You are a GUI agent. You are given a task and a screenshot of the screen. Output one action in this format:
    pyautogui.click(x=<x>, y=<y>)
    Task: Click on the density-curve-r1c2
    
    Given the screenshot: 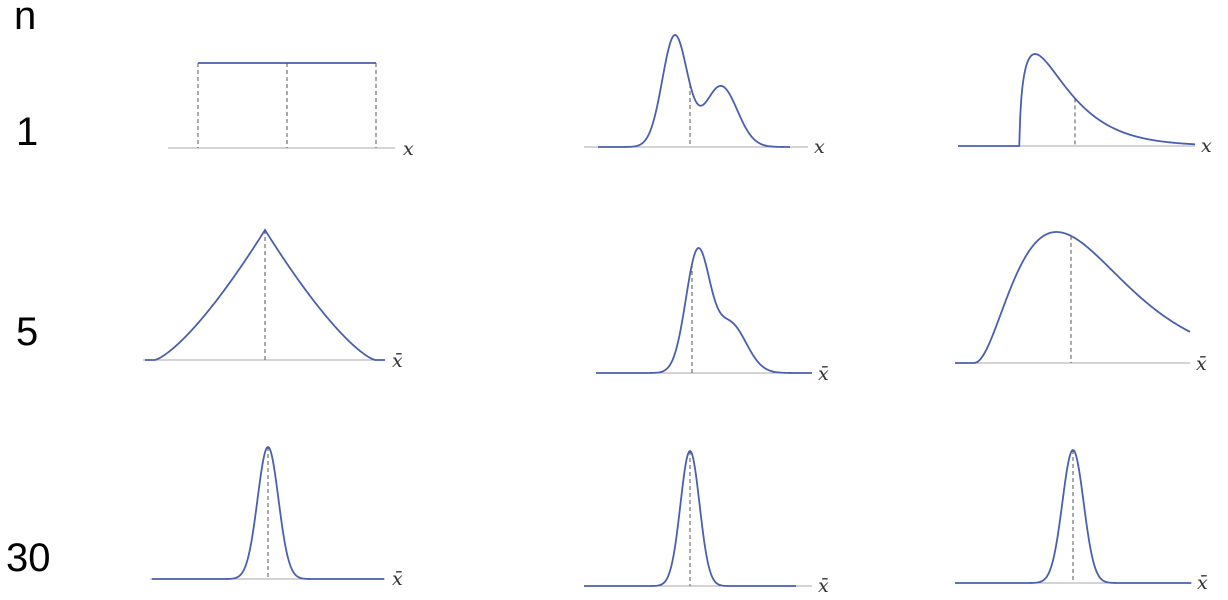 What is the action you would take?
    pyautogui.click(x=694, y=91)
    